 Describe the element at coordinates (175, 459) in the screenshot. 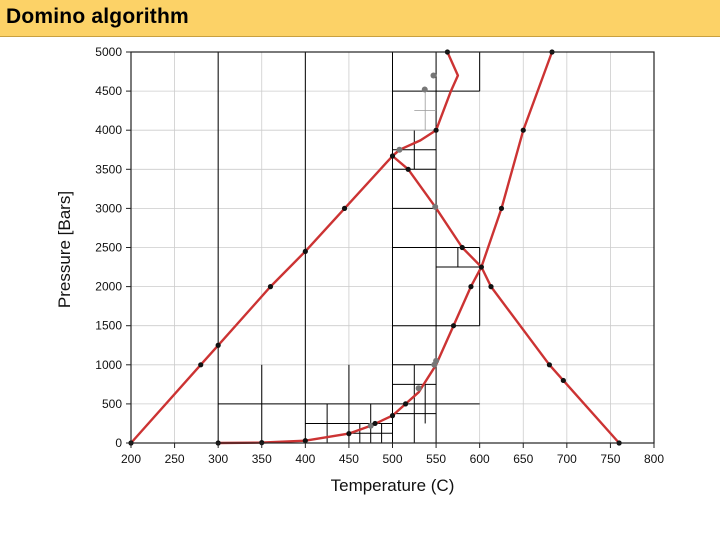

I see `x-tick-label: 250` at that location.